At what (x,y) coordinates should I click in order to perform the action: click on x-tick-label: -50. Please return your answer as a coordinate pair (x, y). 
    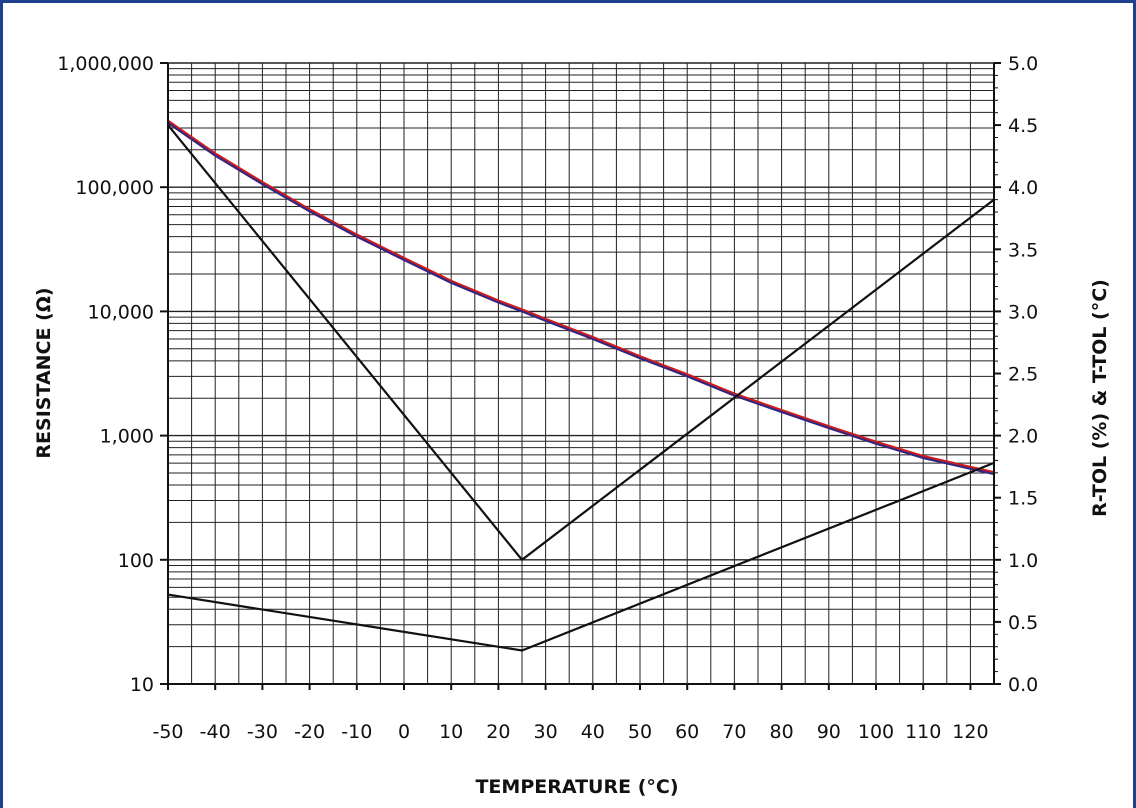
    Looking at the image, I should click on (167, 732).